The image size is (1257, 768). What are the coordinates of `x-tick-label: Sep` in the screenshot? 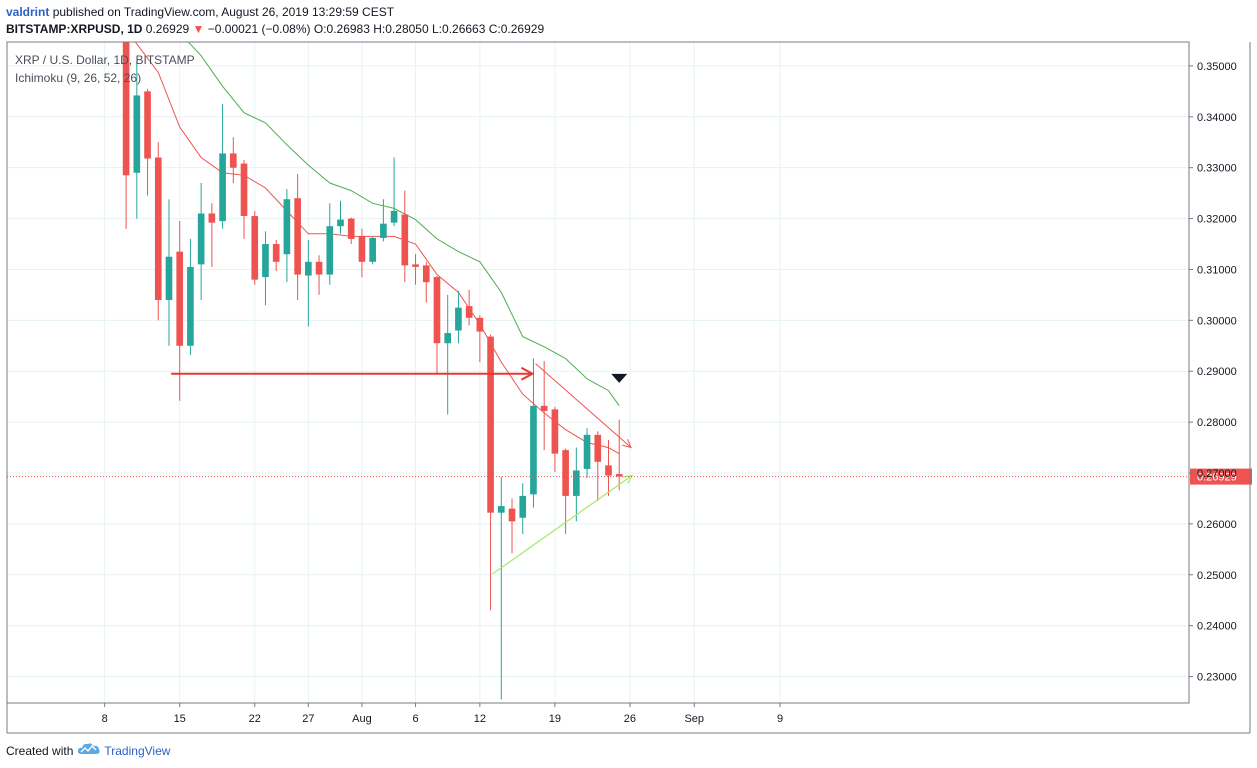 It's located at (694, 719).